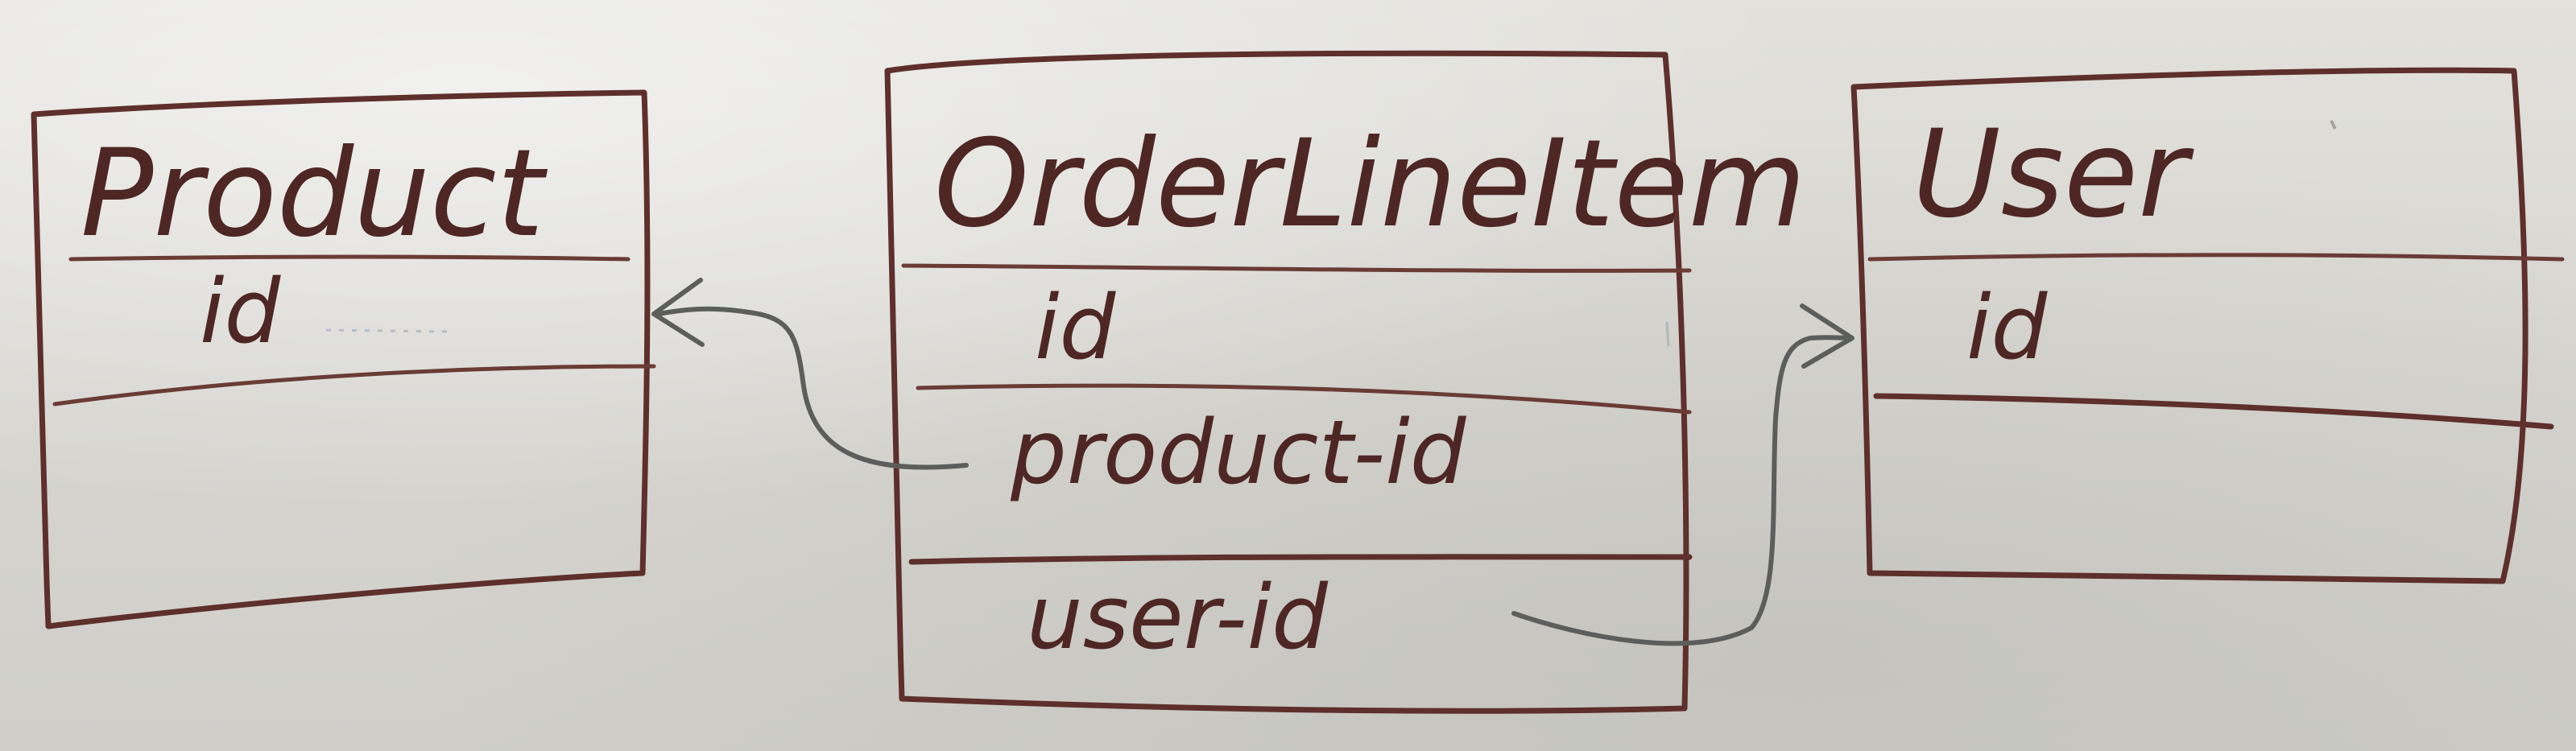  I want to click on user-body-divider, so click(2214, 411).